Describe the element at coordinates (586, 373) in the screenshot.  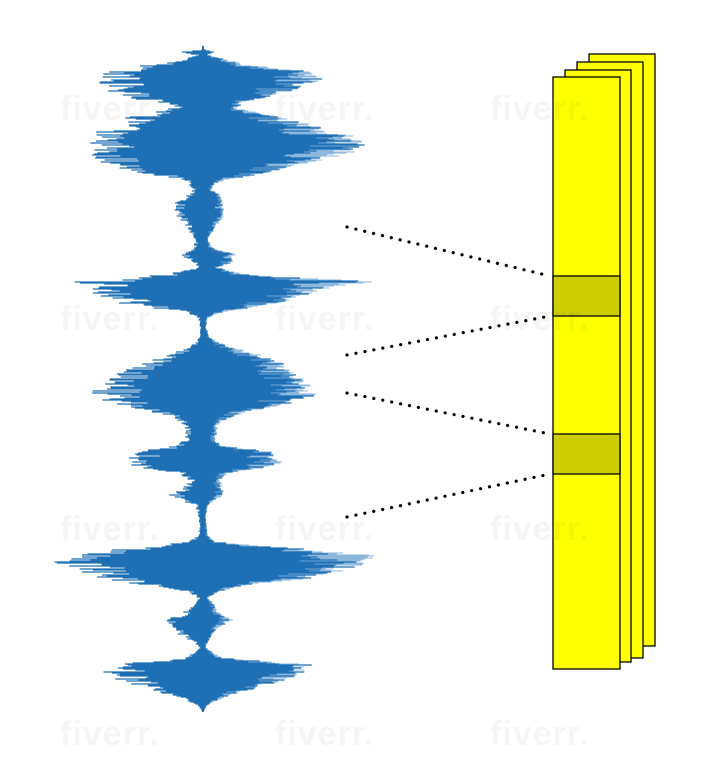
I see `frame-sheet` at that location.